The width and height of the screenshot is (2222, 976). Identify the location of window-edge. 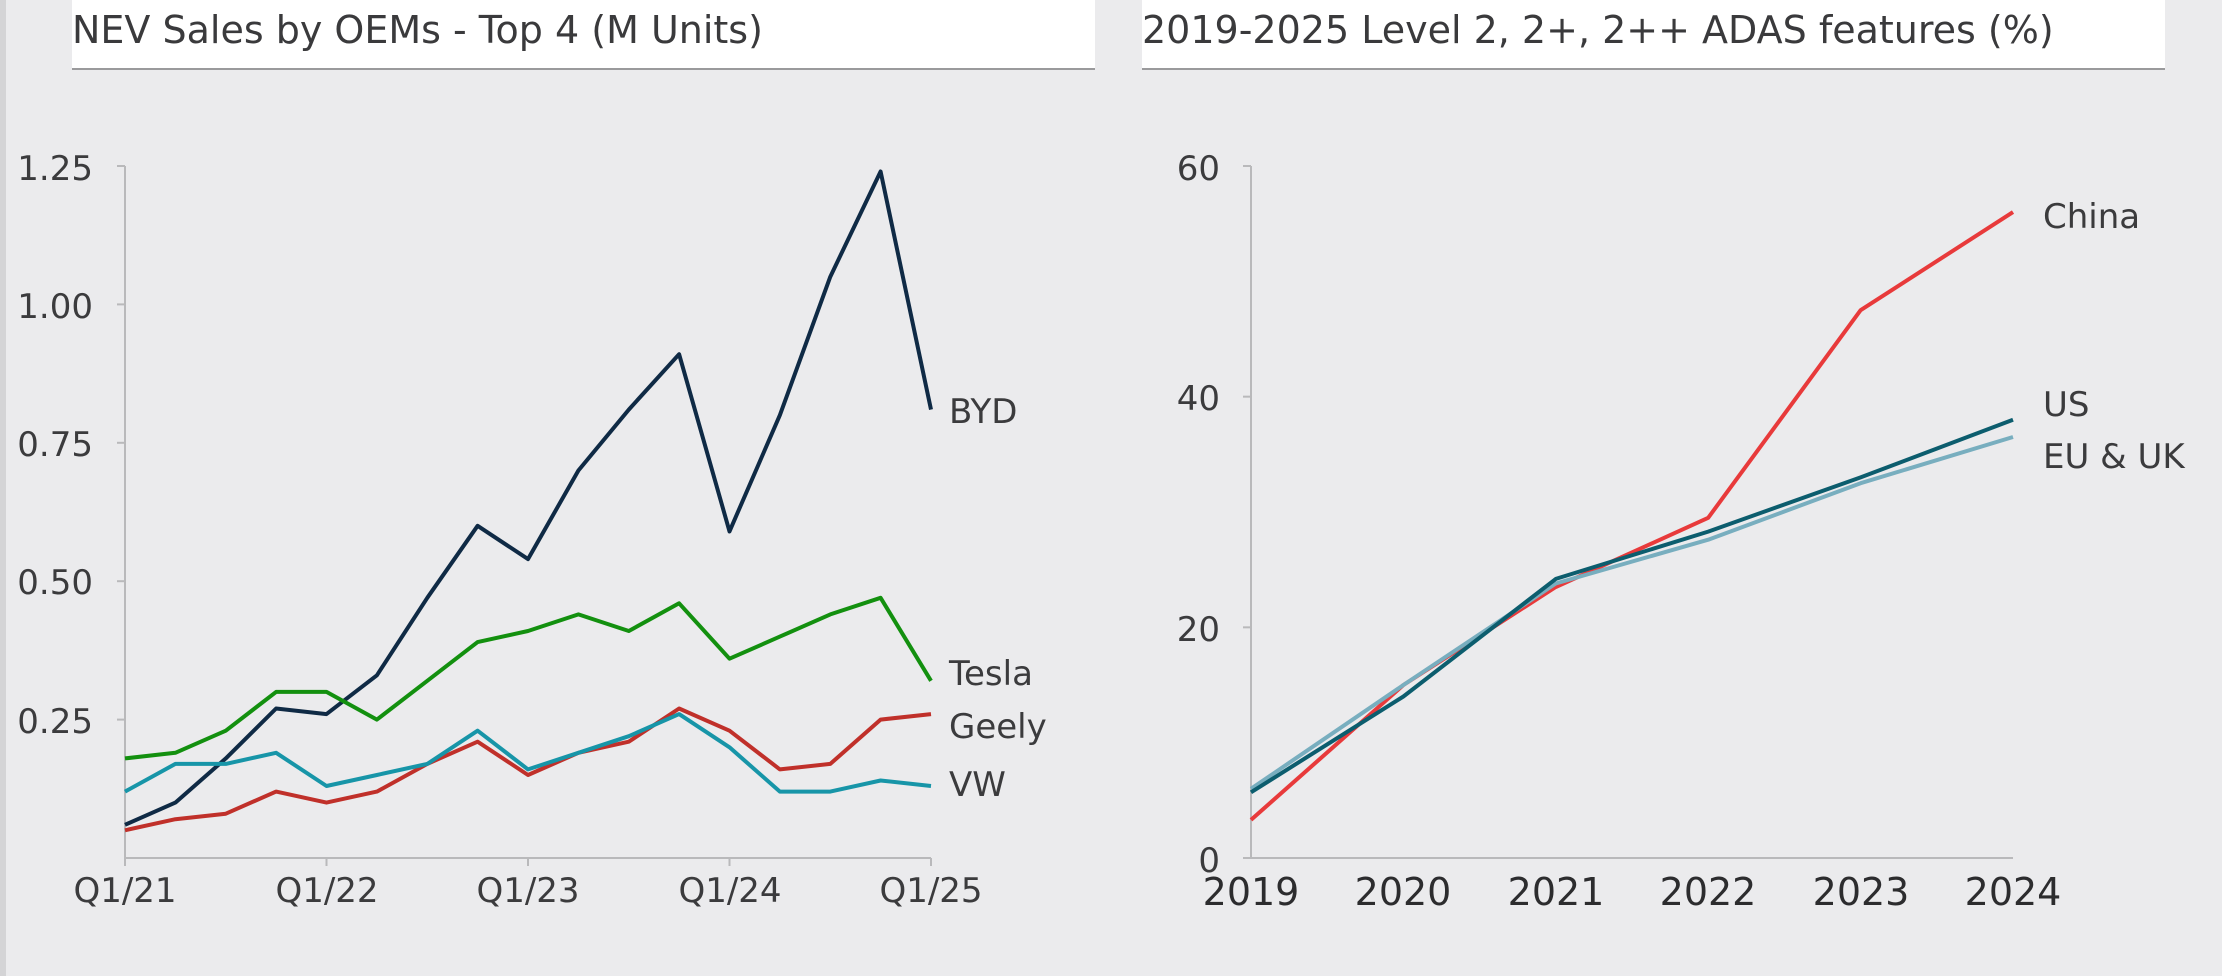
(3, 488).